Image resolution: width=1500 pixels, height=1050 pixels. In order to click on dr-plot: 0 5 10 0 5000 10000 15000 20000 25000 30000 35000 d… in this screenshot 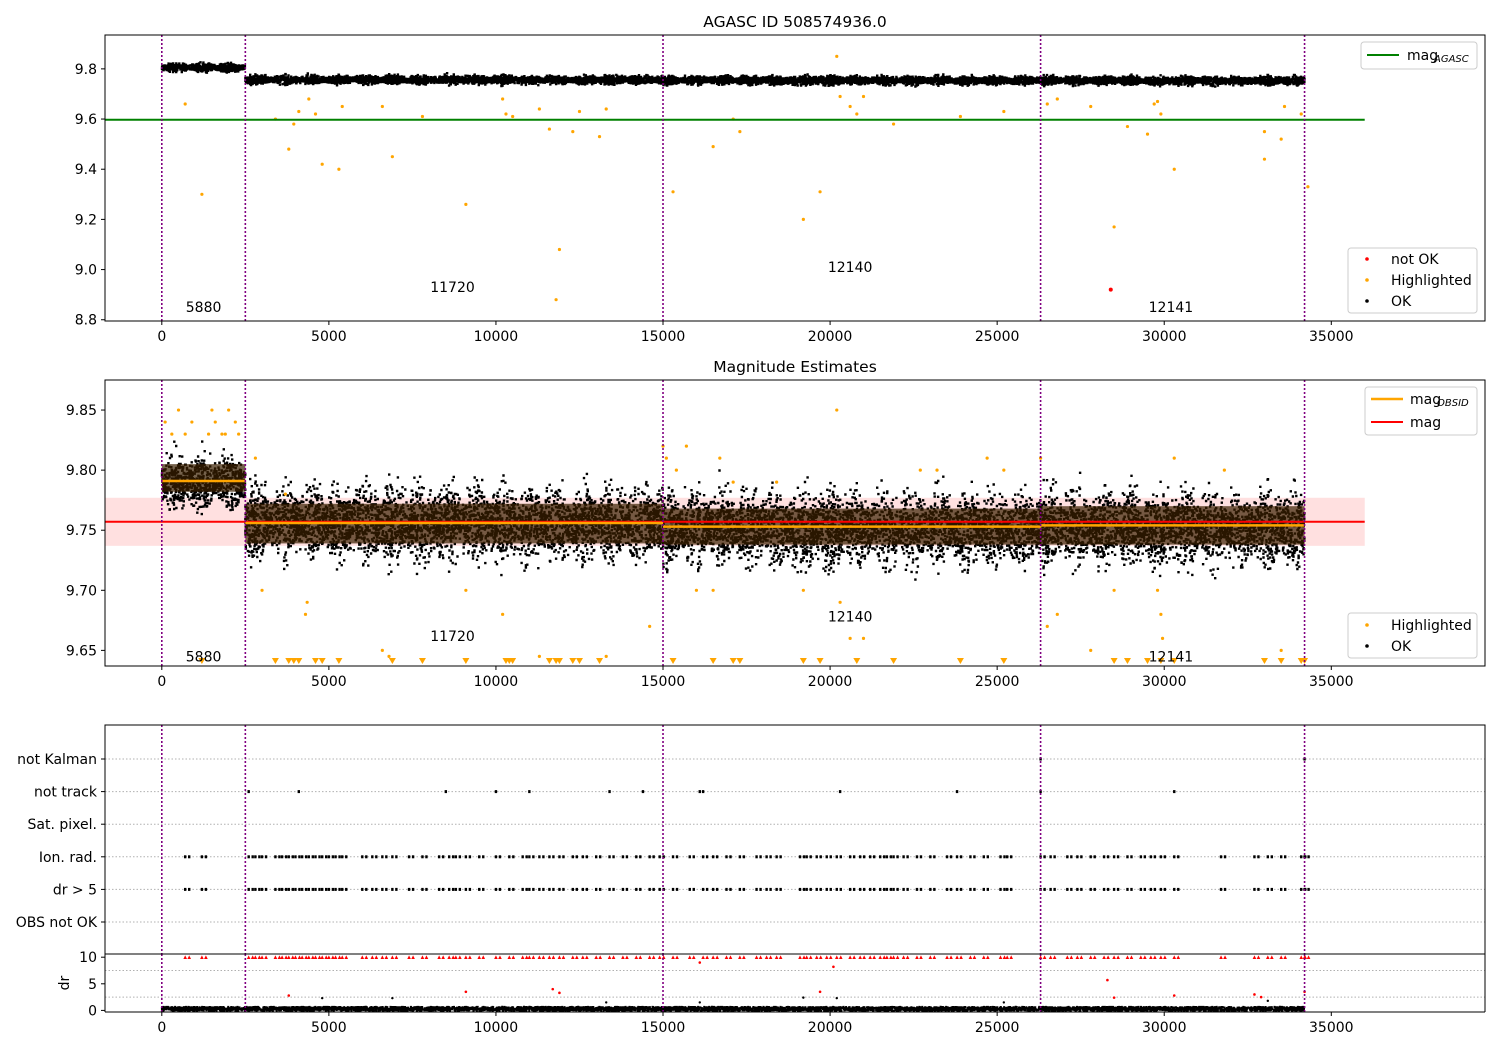, I will do `click(771, 993)`.